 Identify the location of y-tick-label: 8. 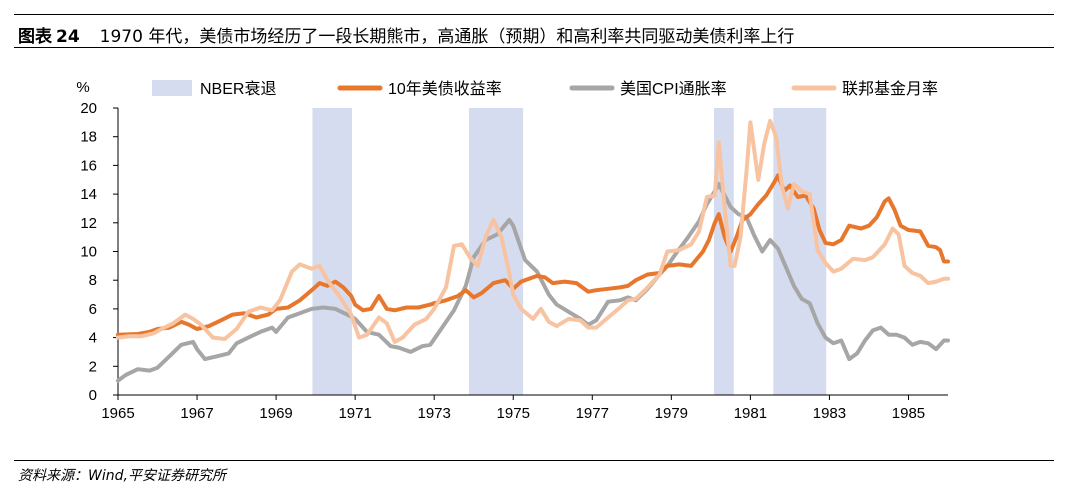
(93, 280).